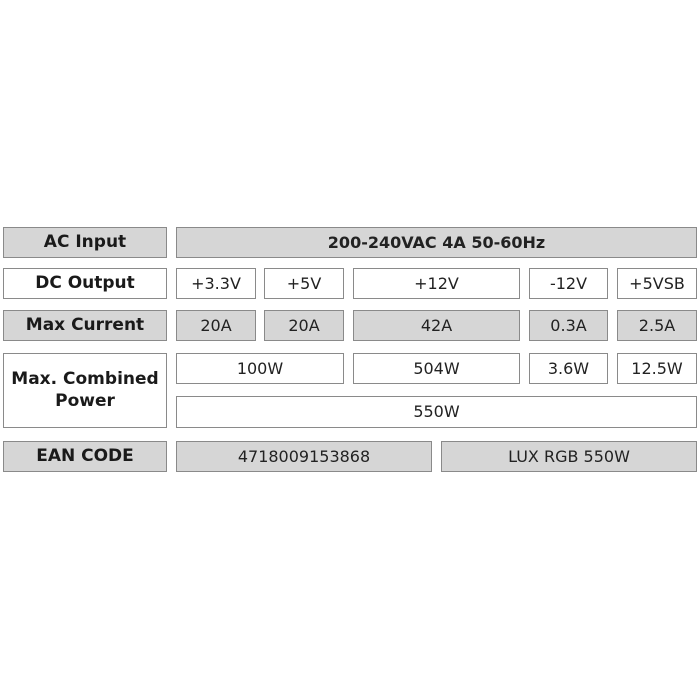 The width and height of the screenshot is (700, 700). I want to click on current-12v: 42A, so click(436, 325).